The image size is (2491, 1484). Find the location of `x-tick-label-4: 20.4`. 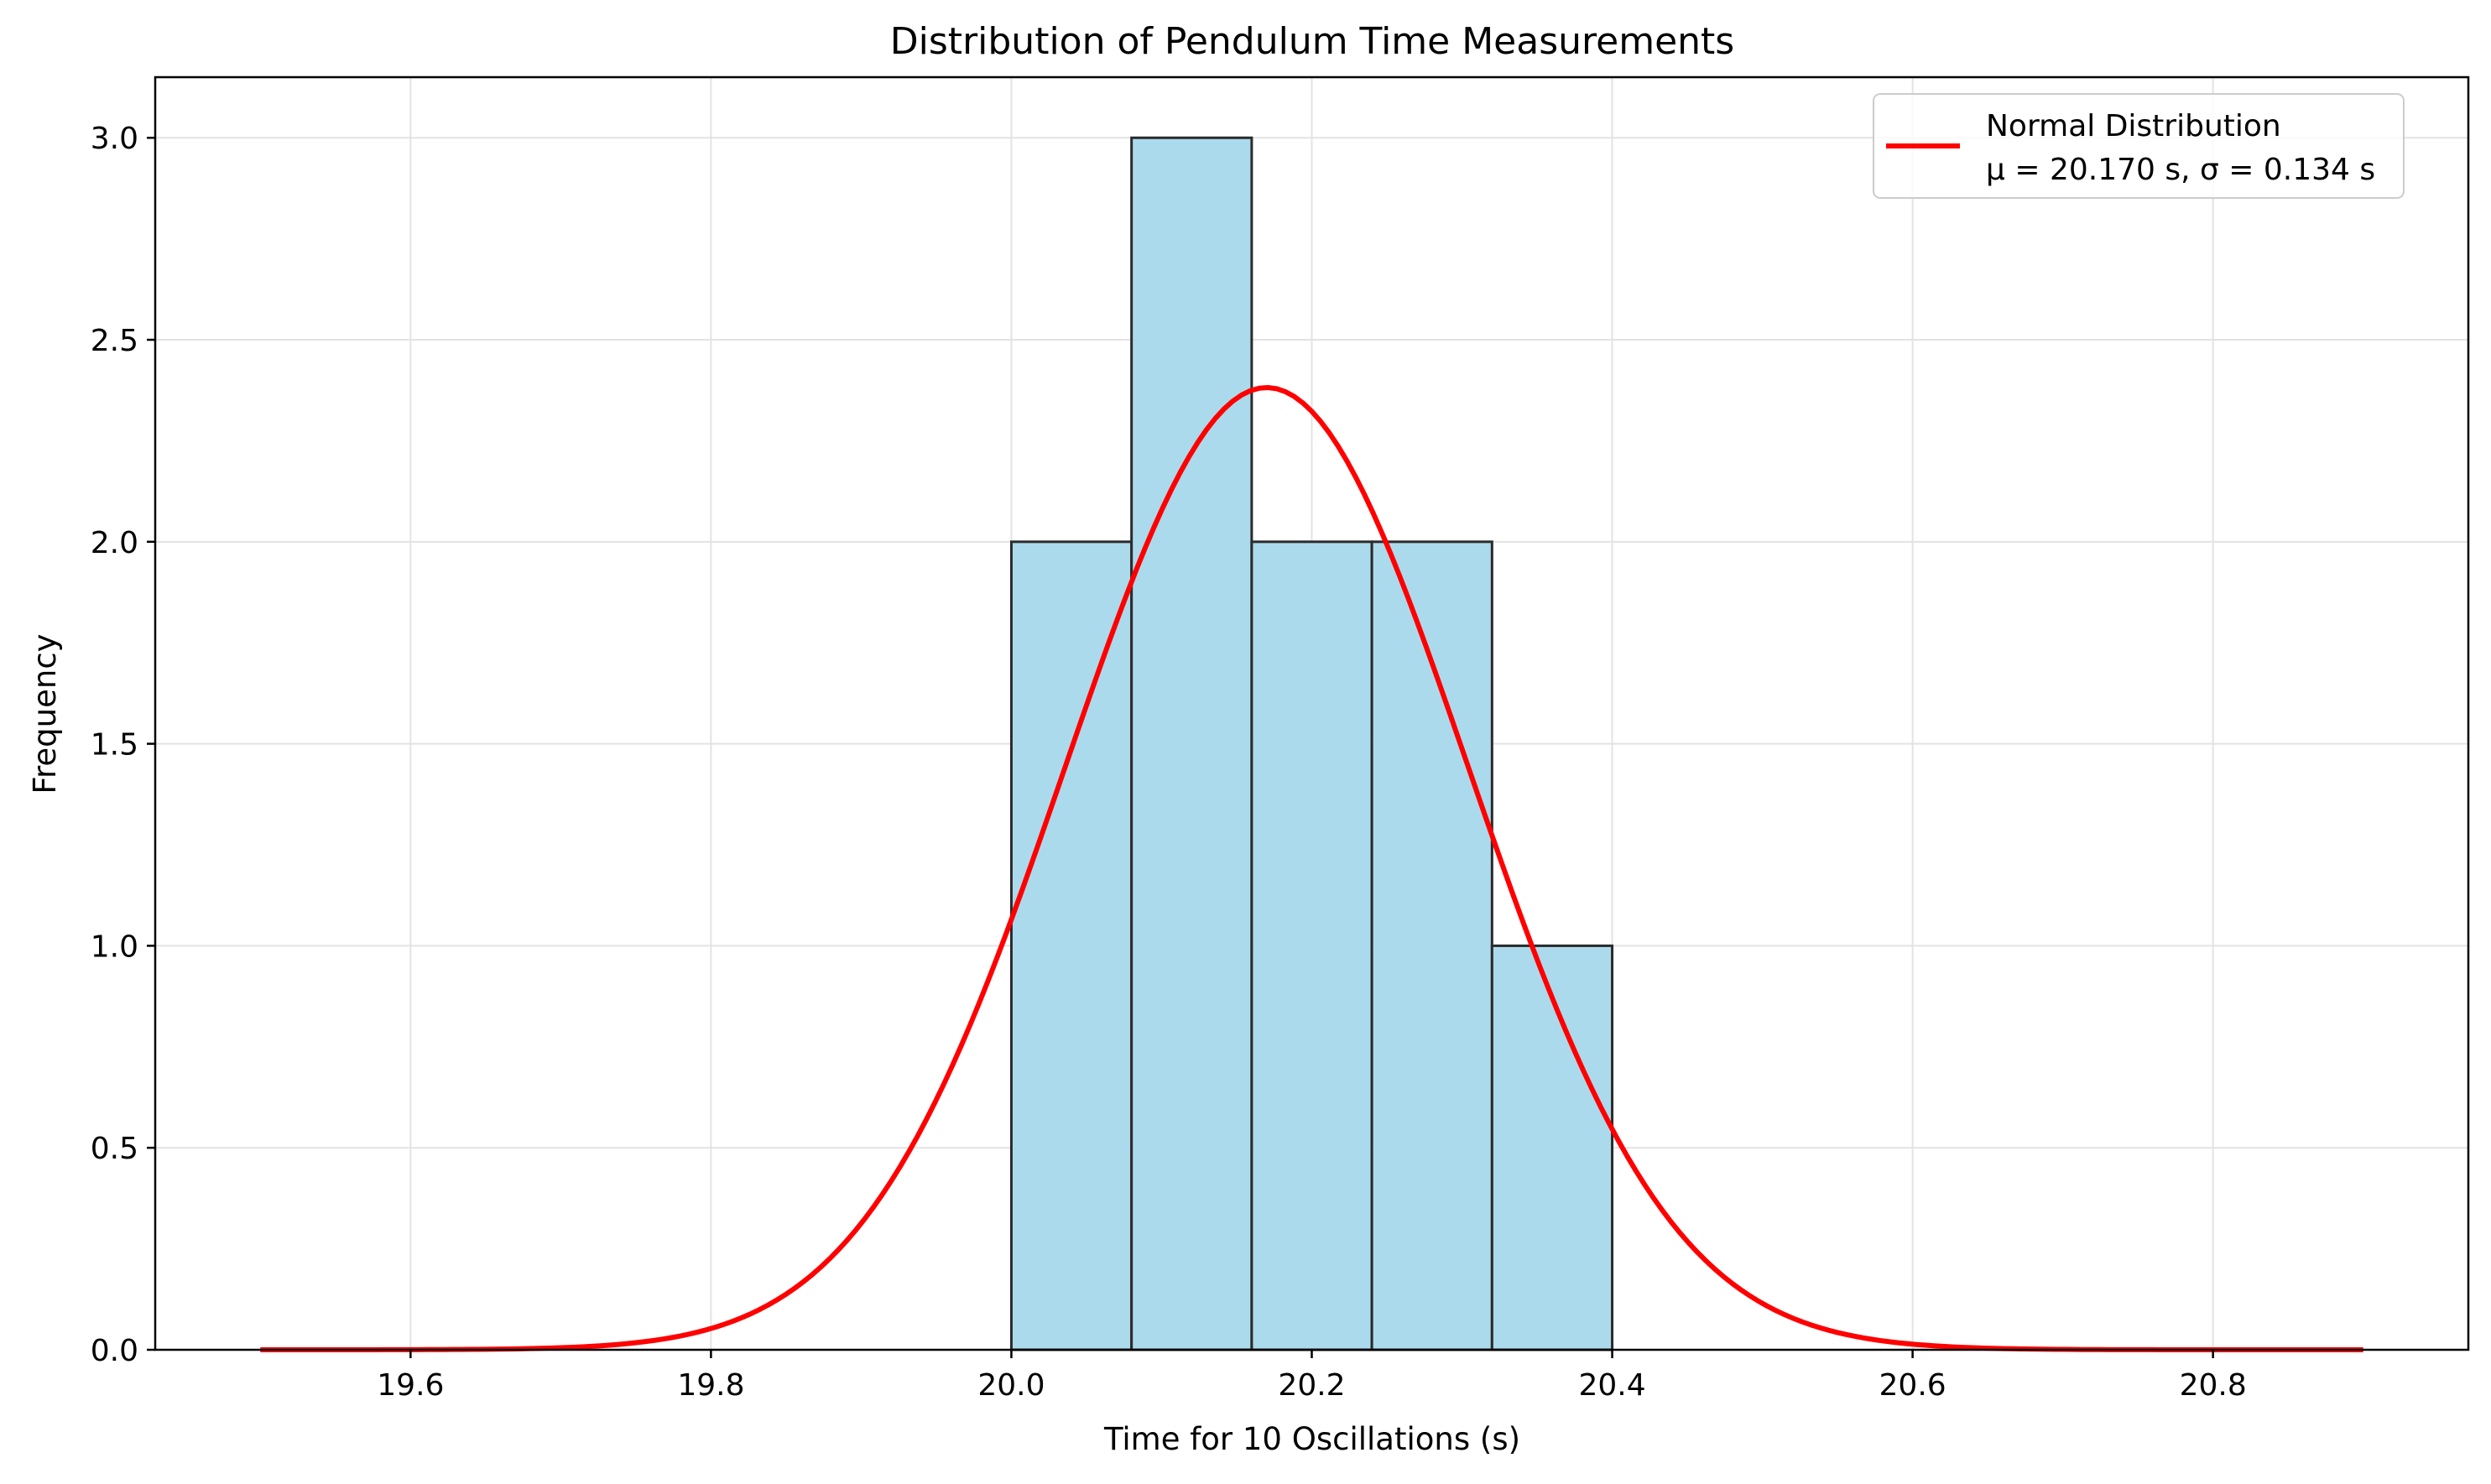

x-tick-label-4: 20.4 is located at coordinates (1611, 1385).